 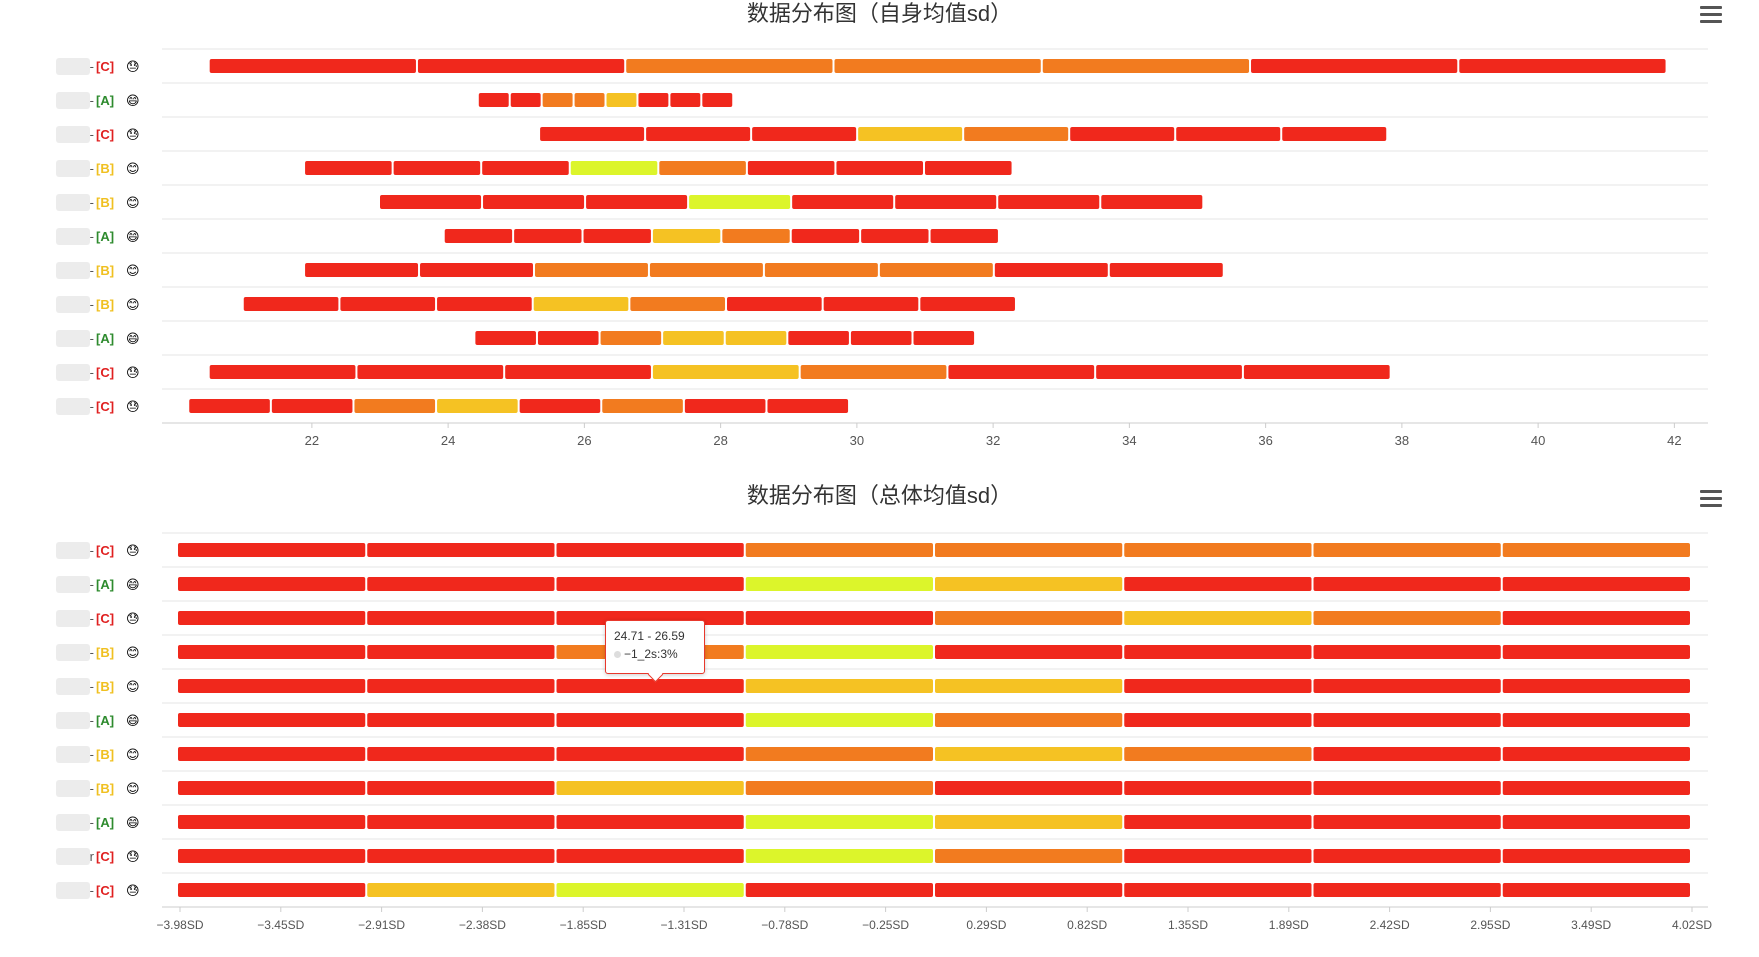 What do you see at coordinates (1538, 440) in the screenshot?
I see `x-tick-label: 40` at bounding box center [1538, 440].